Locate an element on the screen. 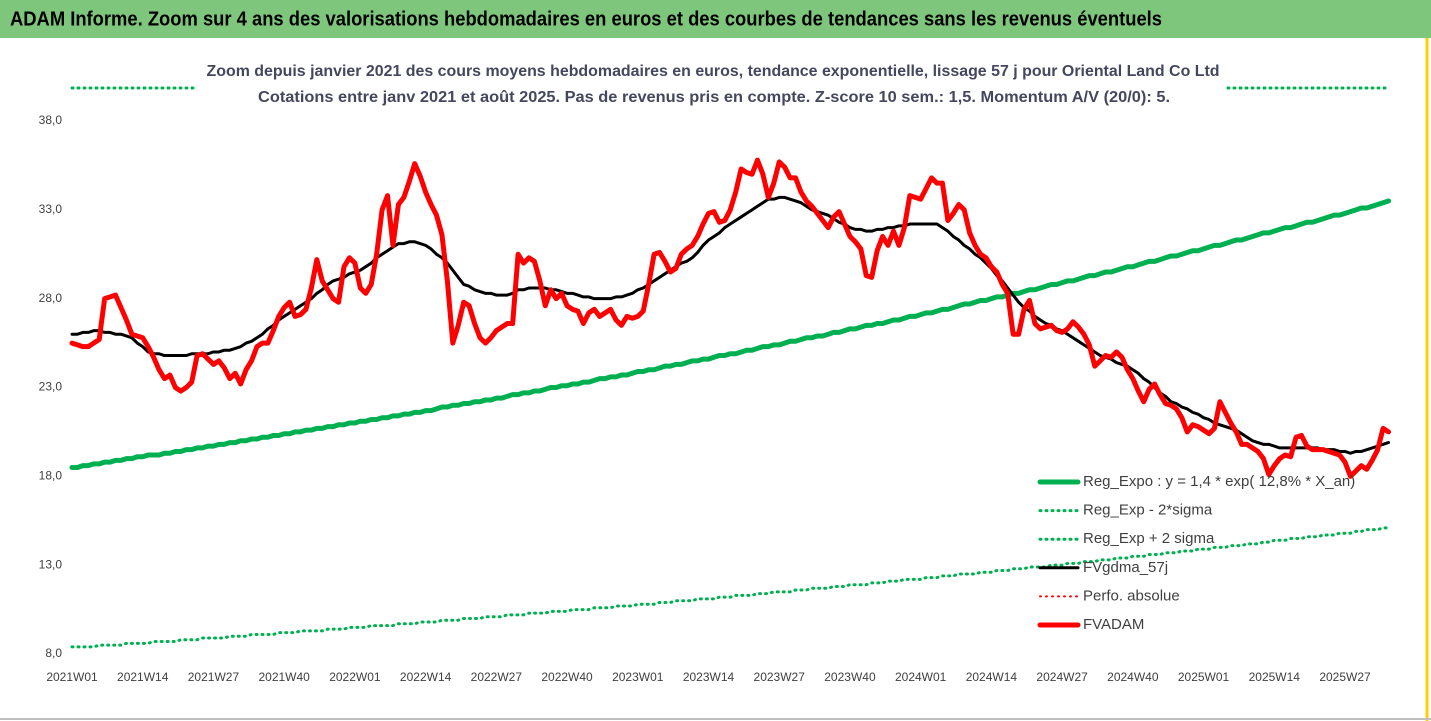 Image resolution: width=1431 pixels, height=721 pixels. y-tick-label: 38,0 is located at coordinates (51, 120).